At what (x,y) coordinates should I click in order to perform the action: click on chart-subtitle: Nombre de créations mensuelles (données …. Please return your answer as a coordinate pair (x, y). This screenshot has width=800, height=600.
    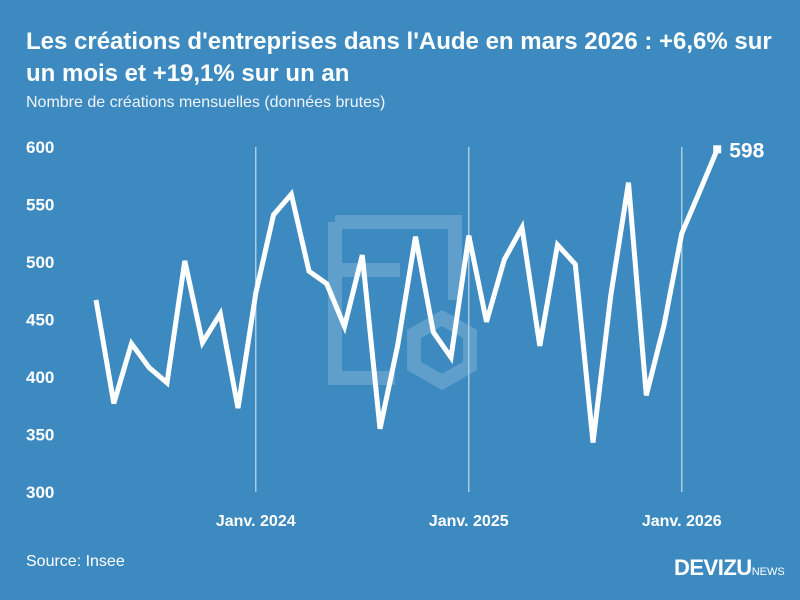
    Looking at the image, I should click on (206, 102).